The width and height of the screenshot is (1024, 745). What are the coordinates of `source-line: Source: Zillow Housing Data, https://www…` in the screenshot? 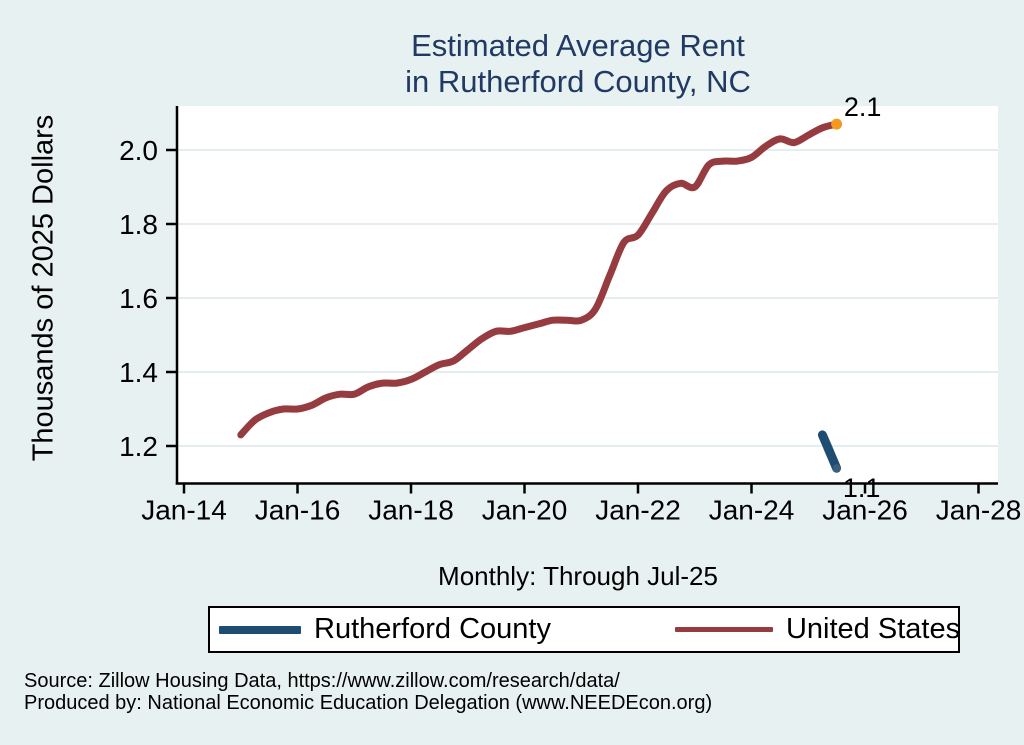 It's located at (322, 681).